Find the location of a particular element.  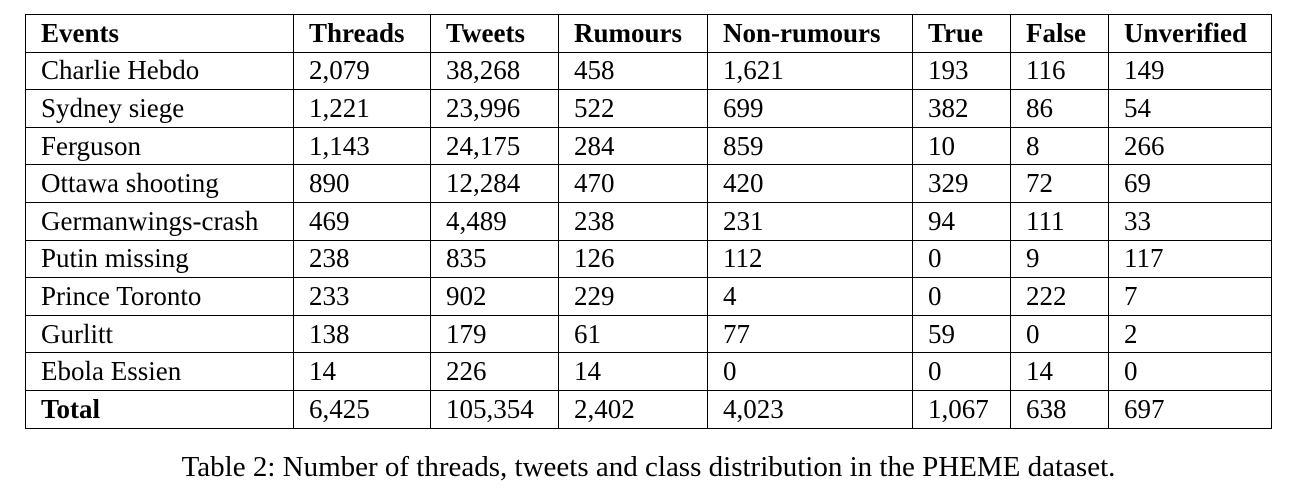

cell-event-name: Ottawa shooting is located at coordinates (159, 183).